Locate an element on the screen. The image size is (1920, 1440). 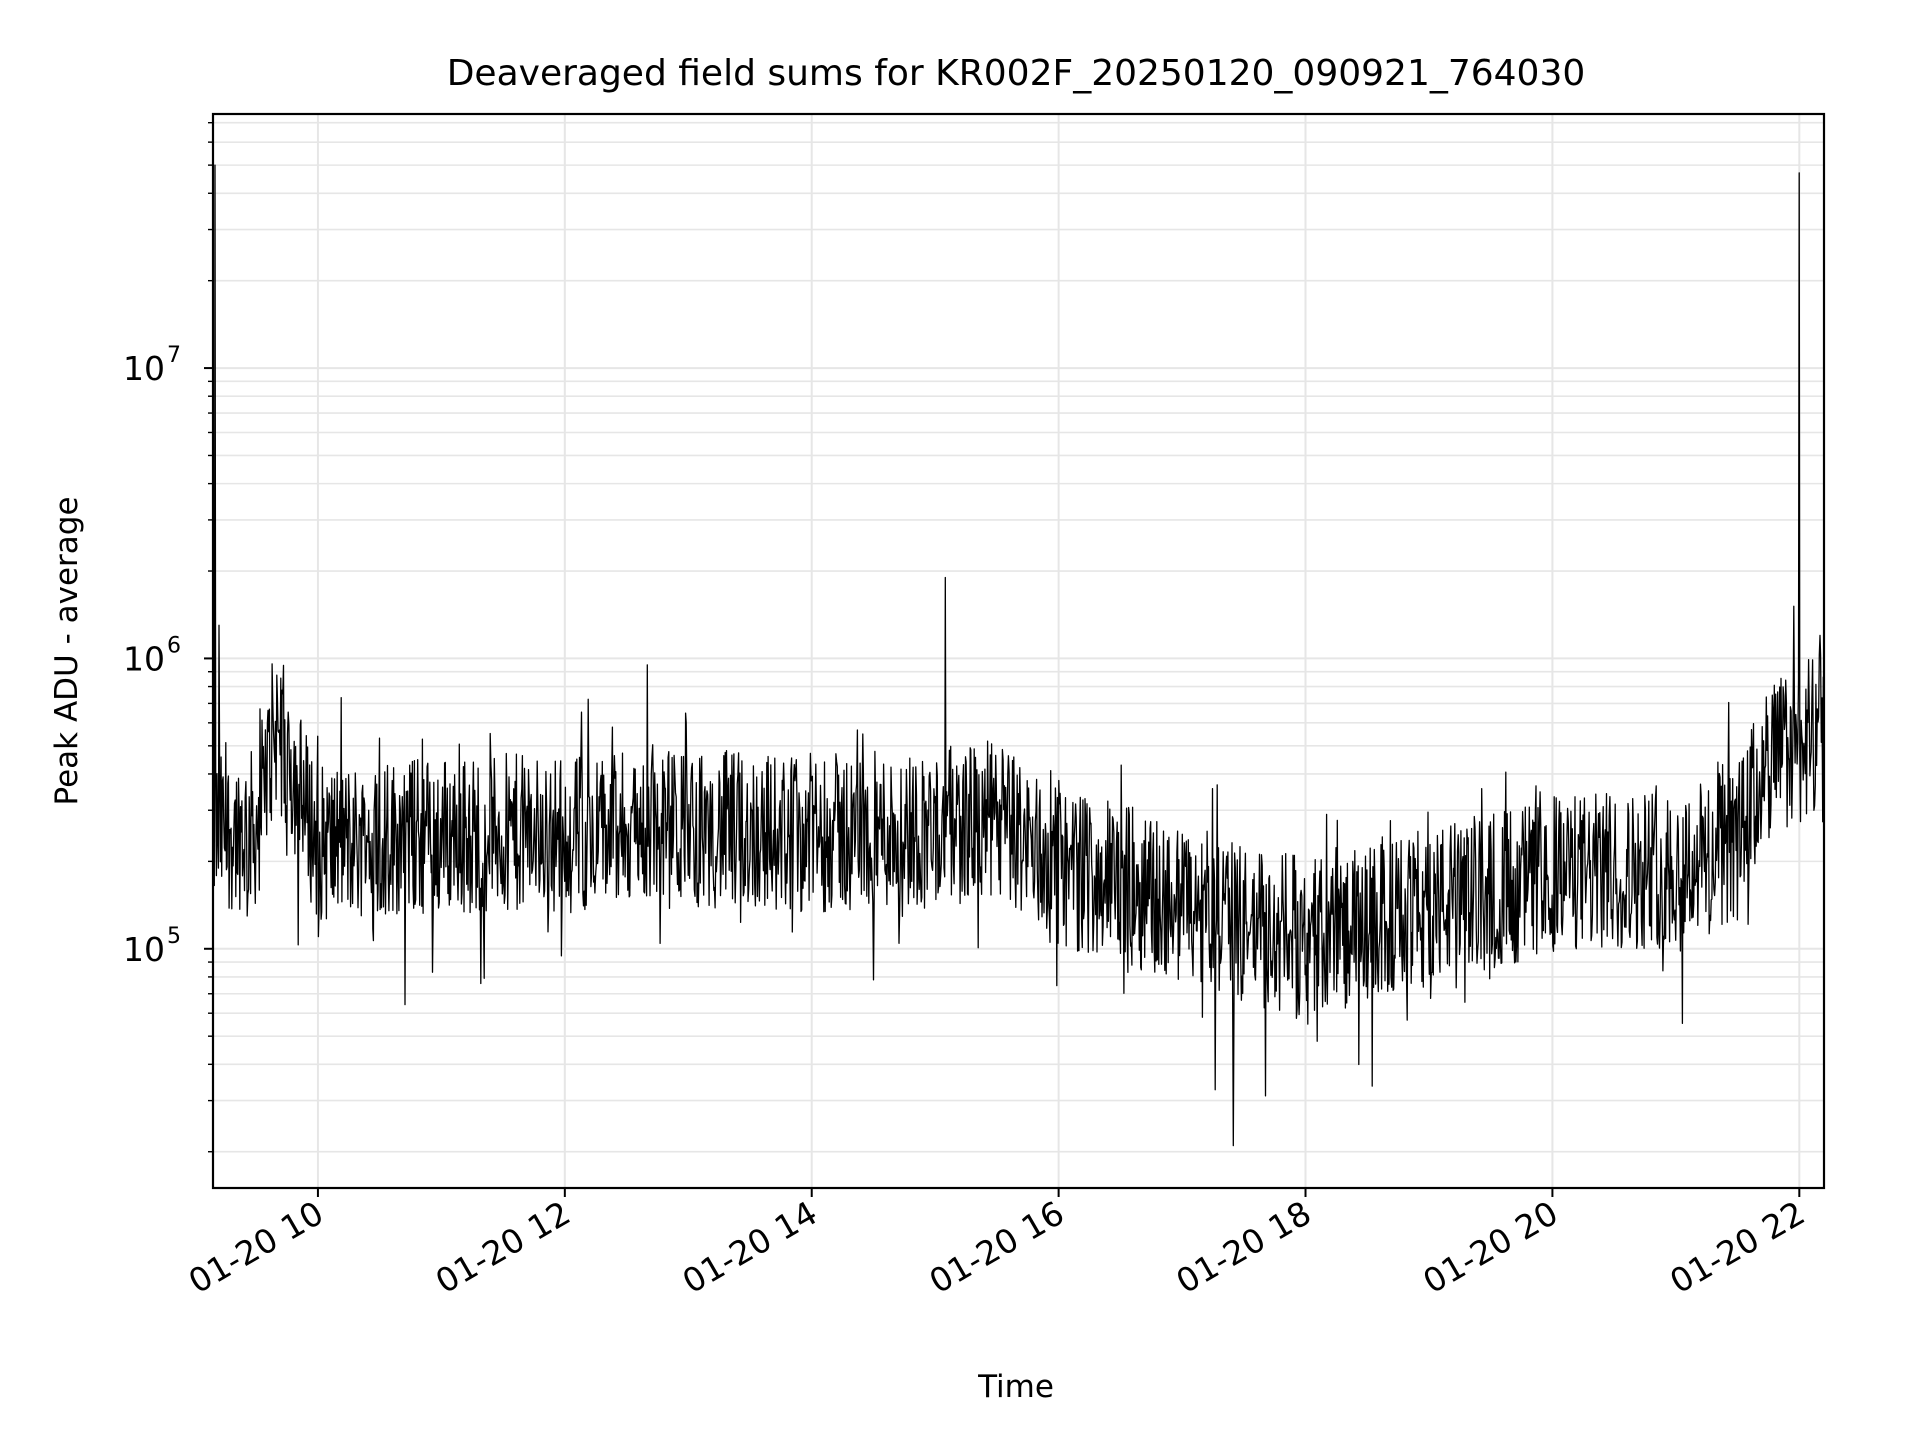
x-axis-label: Time is located at coordinates (1015, 1387).